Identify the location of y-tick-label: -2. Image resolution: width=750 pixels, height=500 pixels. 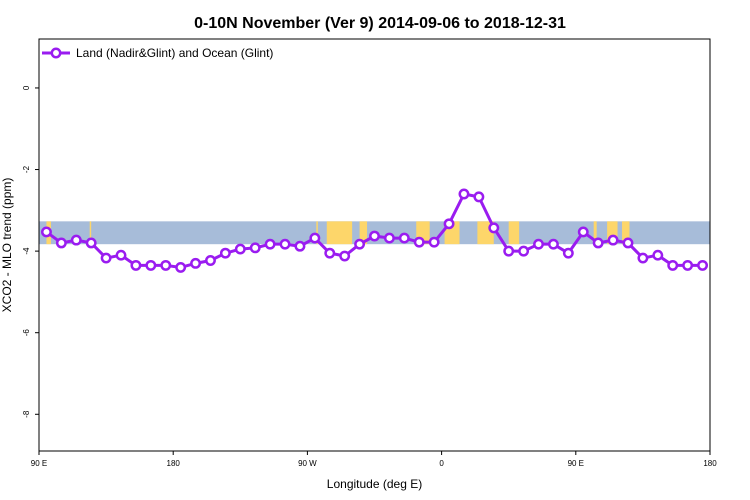
(26, 169).